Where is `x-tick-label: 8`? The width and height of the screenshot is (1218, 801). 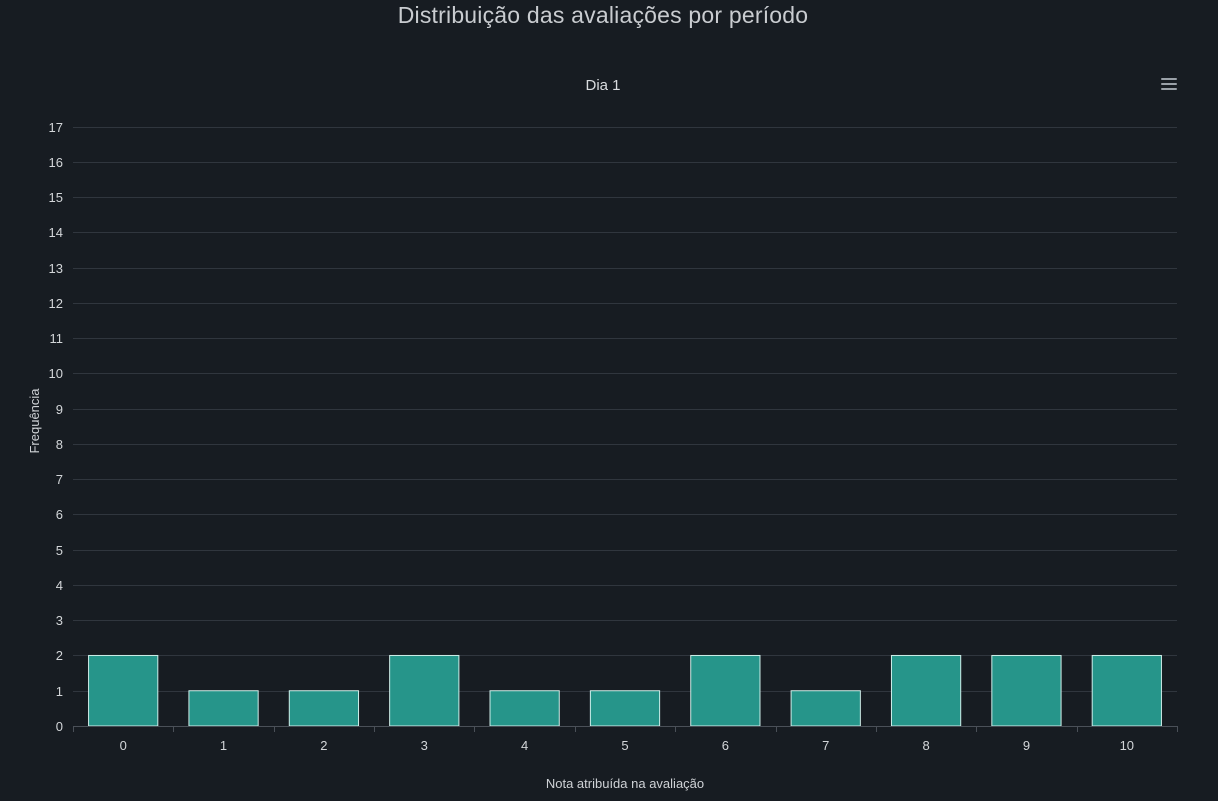 x-tick-label: 8 is located at coordinates (925, 745).